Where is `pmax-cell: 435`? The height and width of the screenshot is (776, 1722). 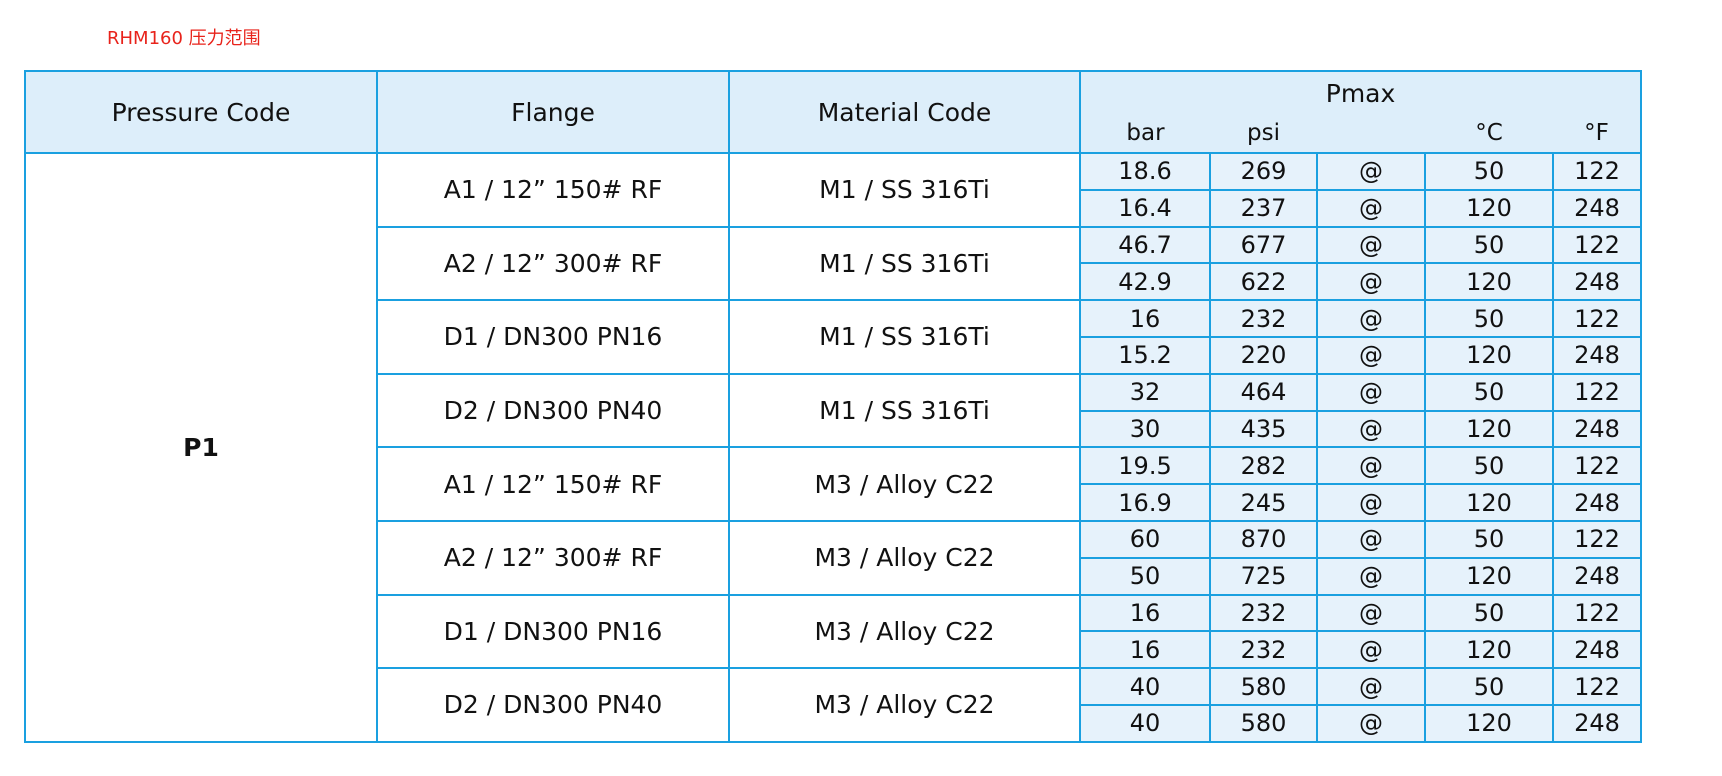 pmax-cell: 435 is located at coordinates (1263, 429).